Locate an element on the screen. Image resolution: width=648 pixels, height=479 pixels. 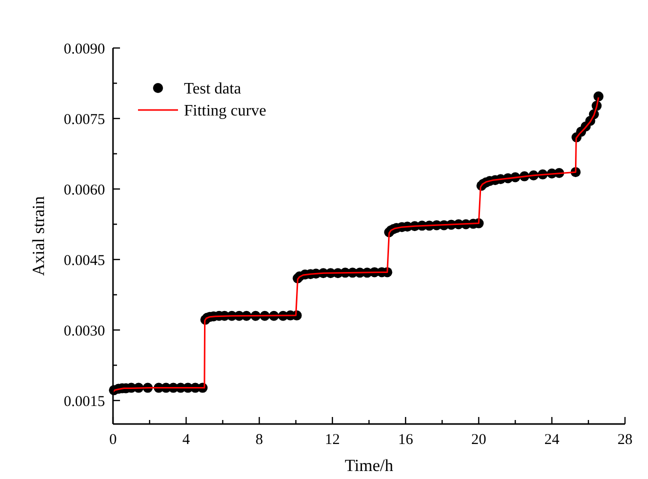
x-tick-label: 20 is located at coordinates (478, 440).